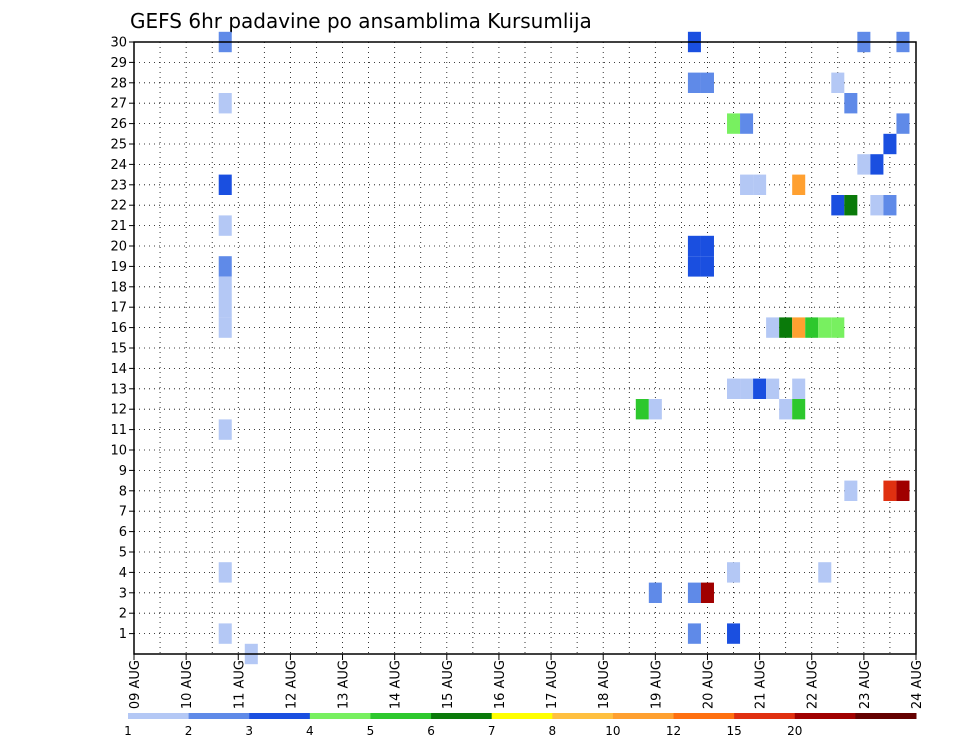 The image size is (960, 746). I want to click on legend-label: 1, so click(128, 731).